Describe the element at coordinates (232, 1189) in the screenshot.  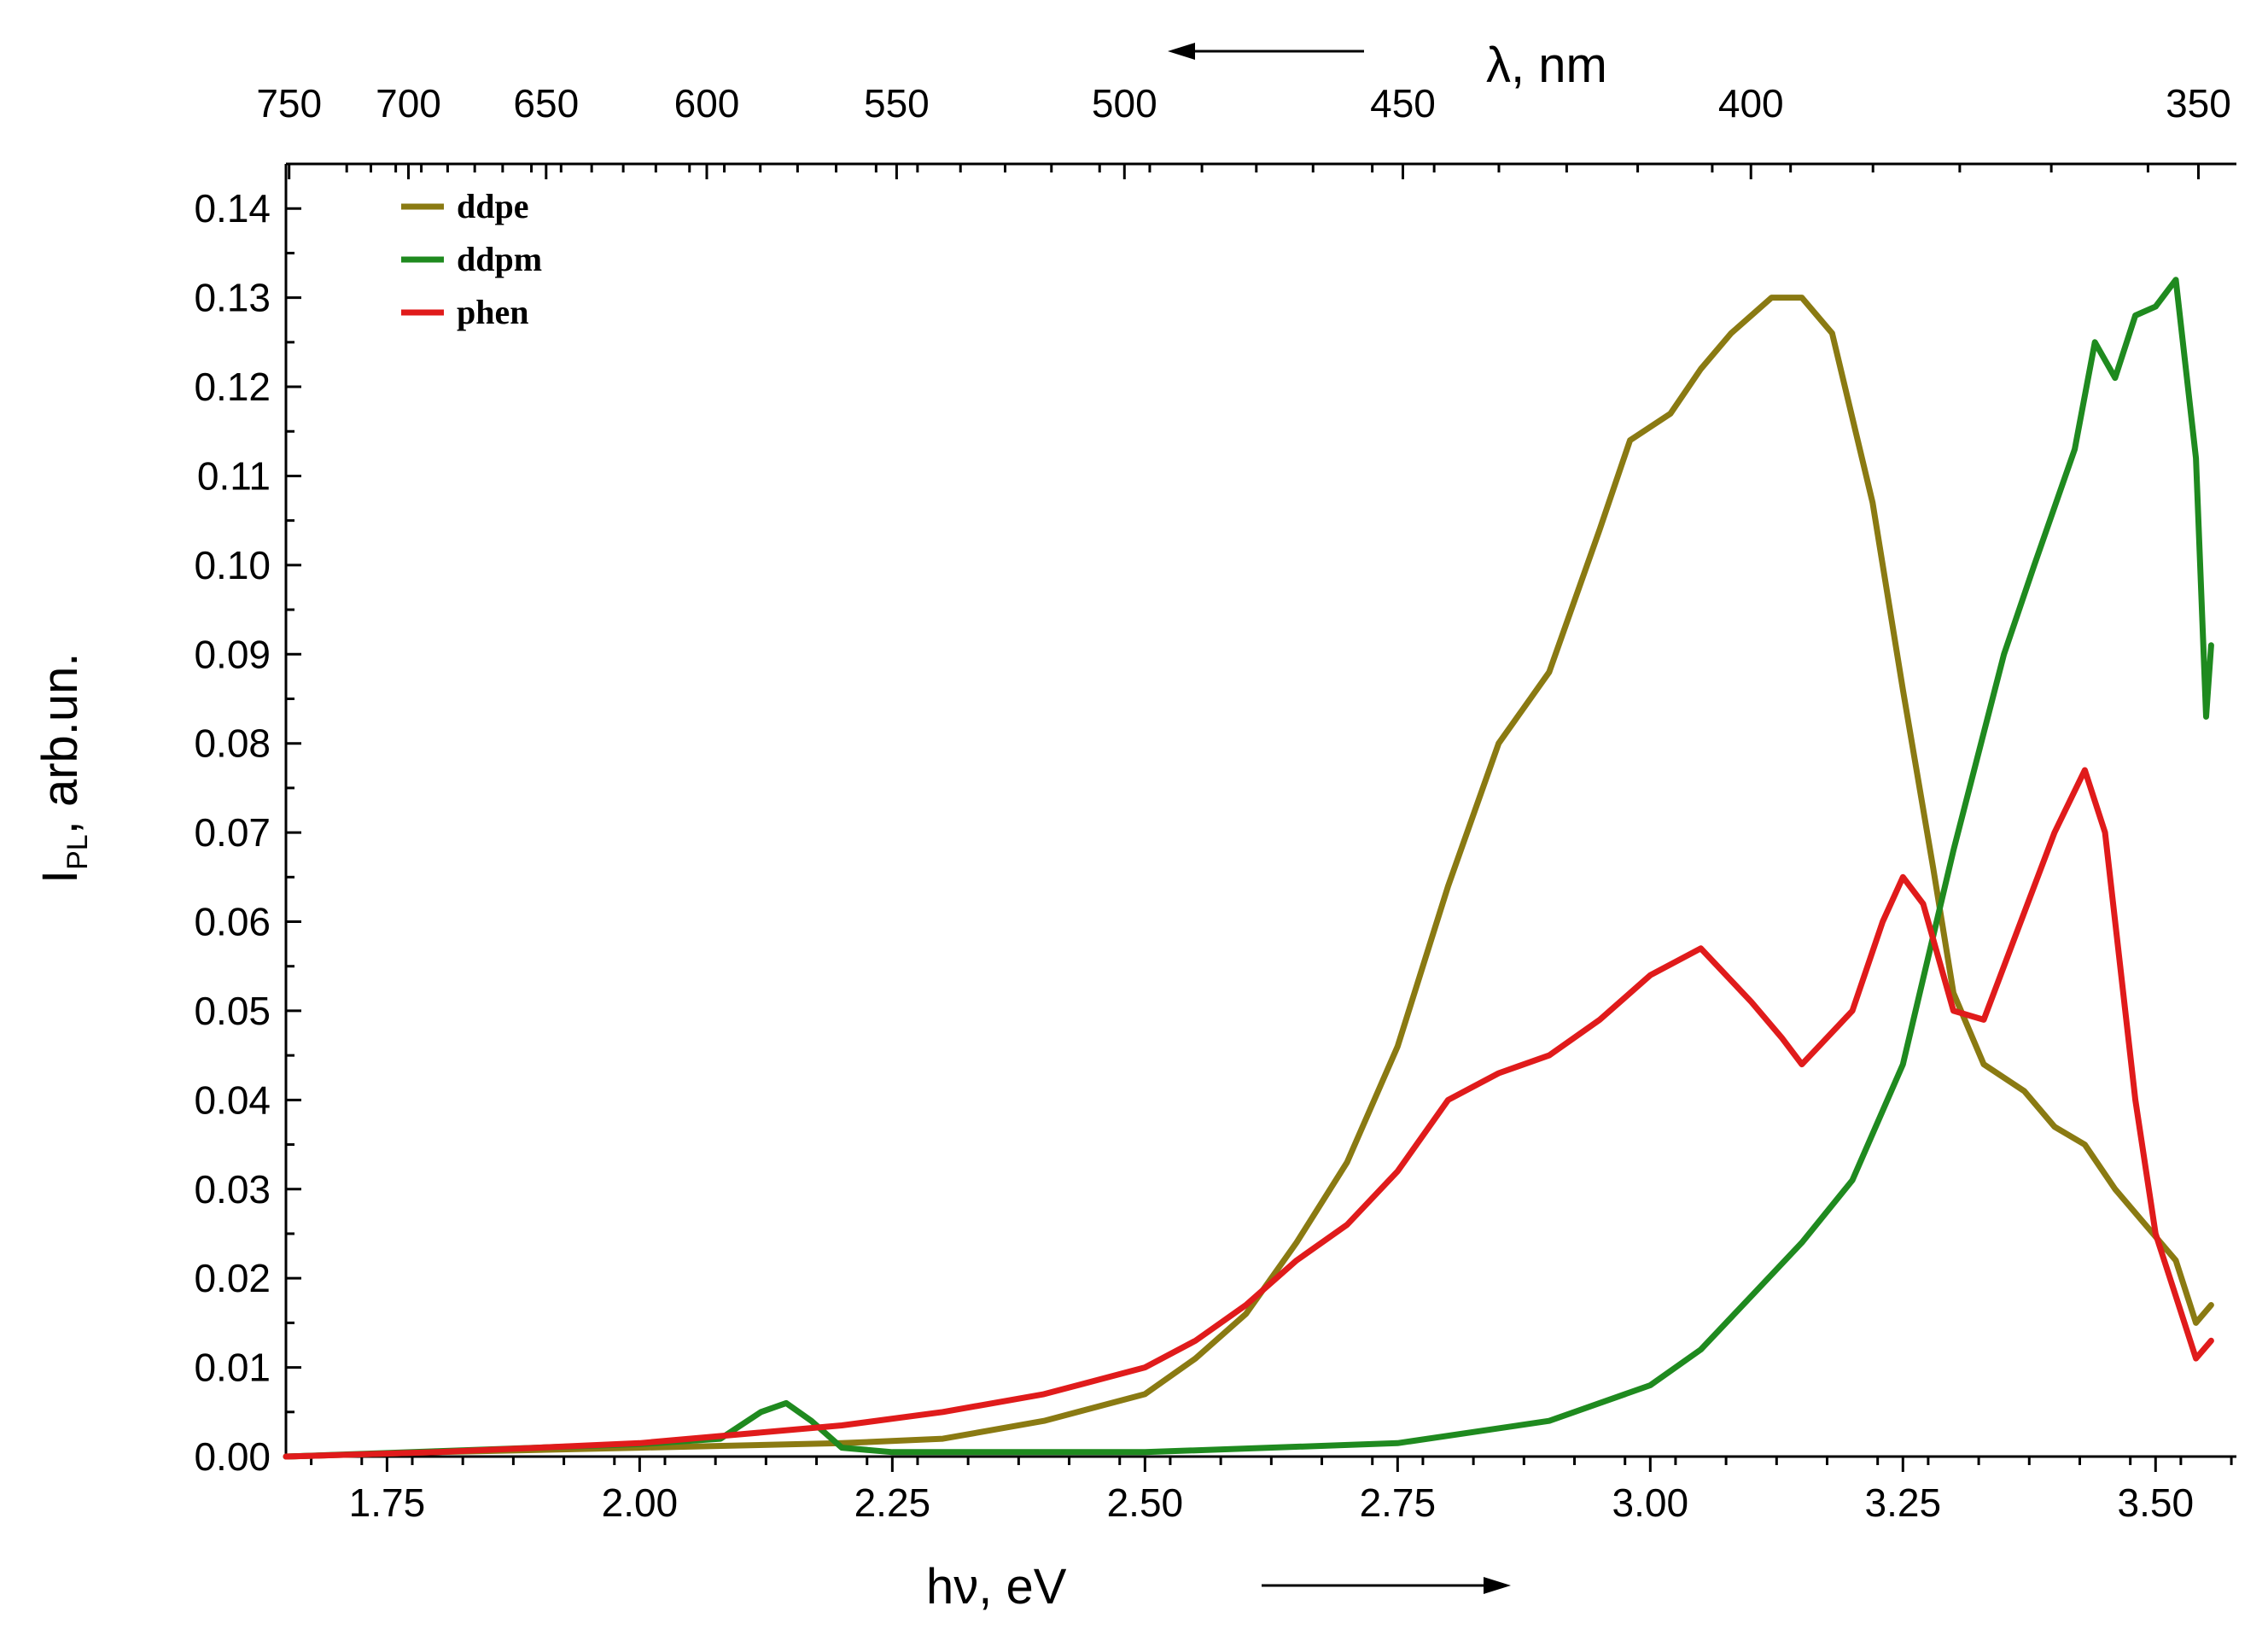
I see `y-tick-label: 0.03` at that location.